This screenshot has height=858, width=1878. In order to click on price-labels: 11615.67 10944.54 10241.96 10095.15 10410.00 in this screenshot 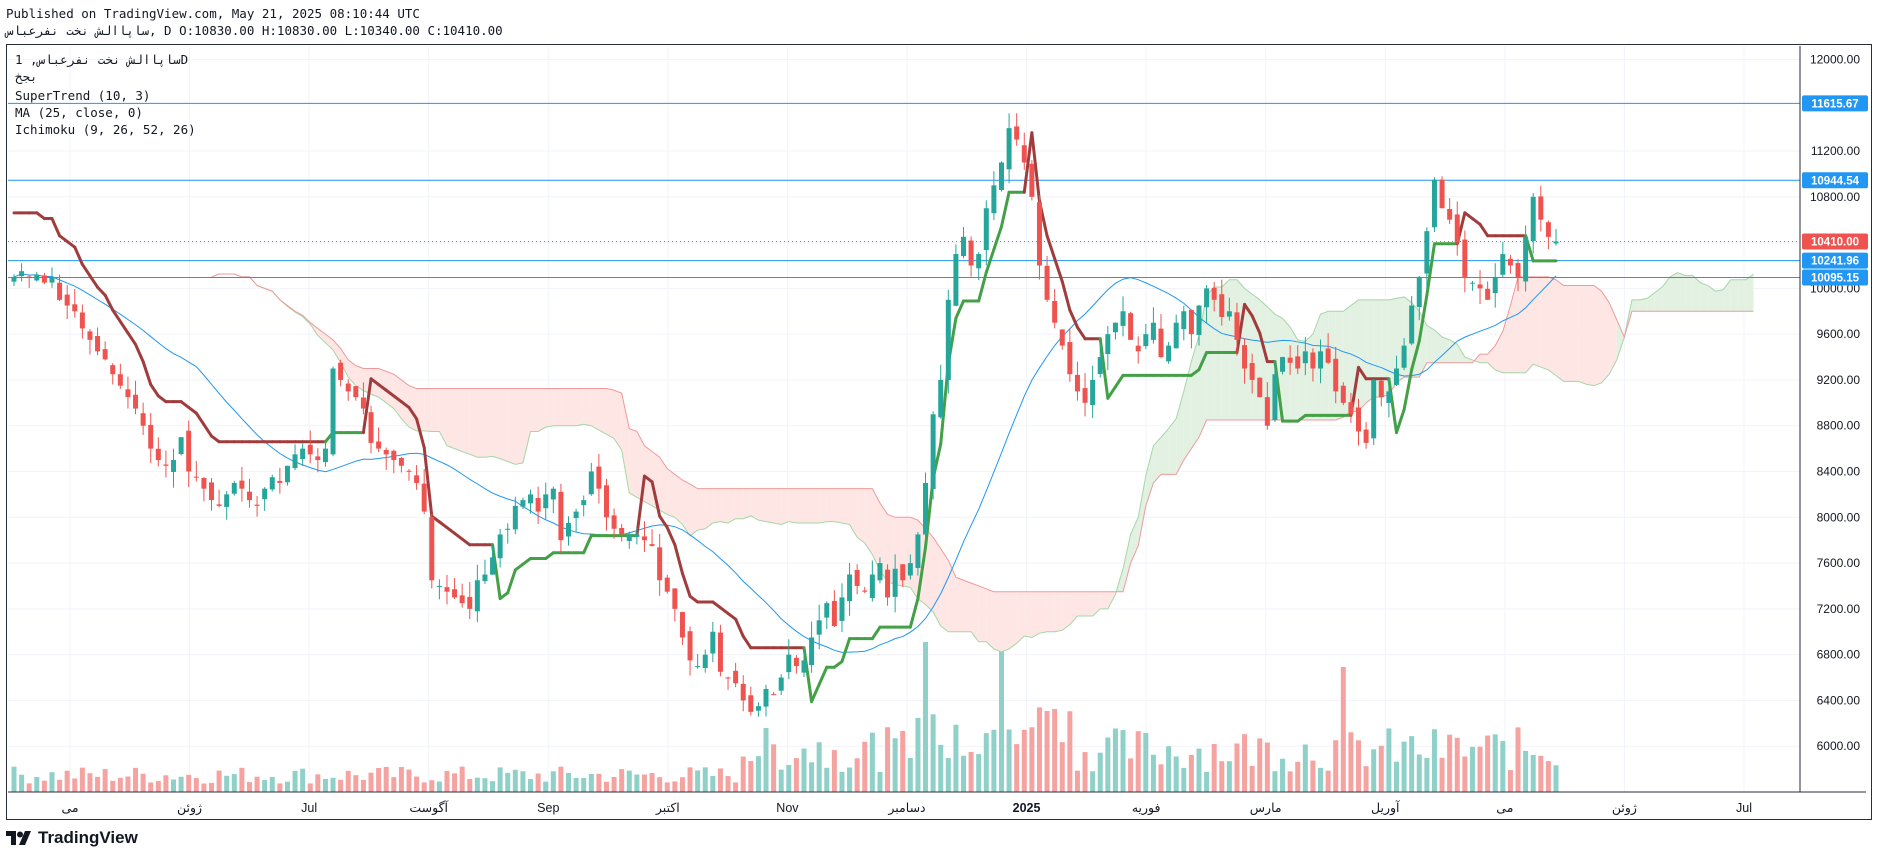, I will do `click(1835, 190)`.